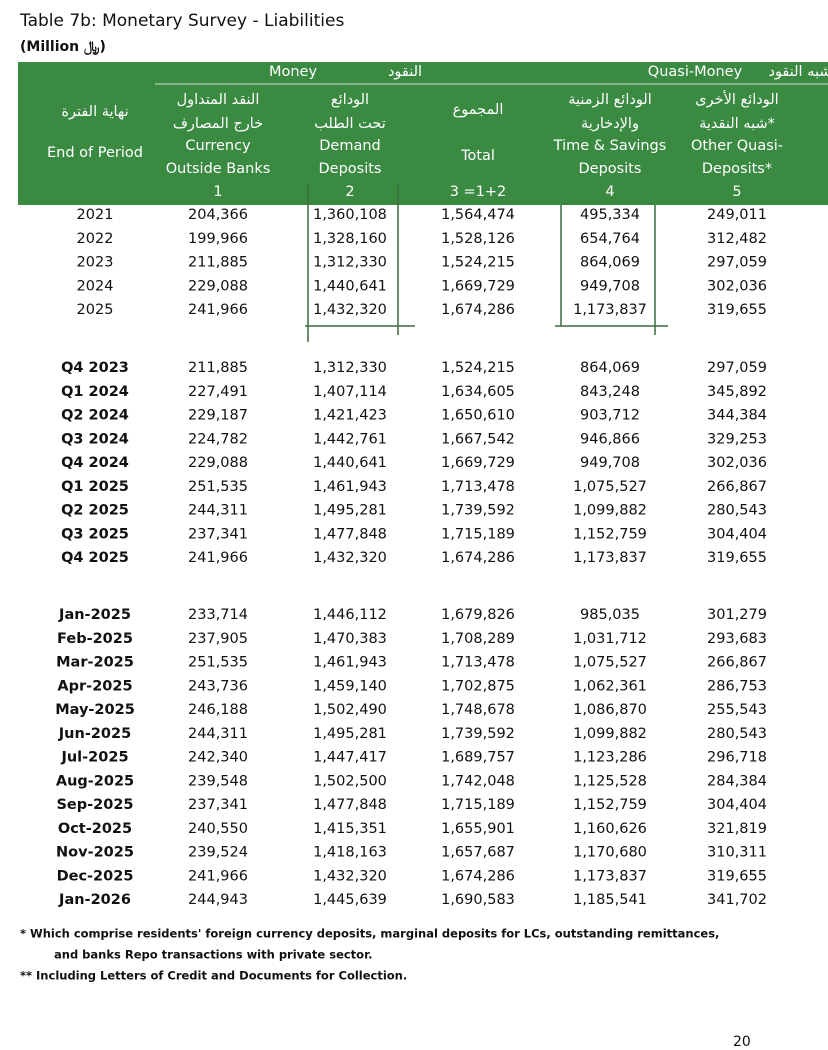  What do you see at coordinates (95, 286) in the screenshot?
I see `period: 2024` at bounding box center [95, 286].